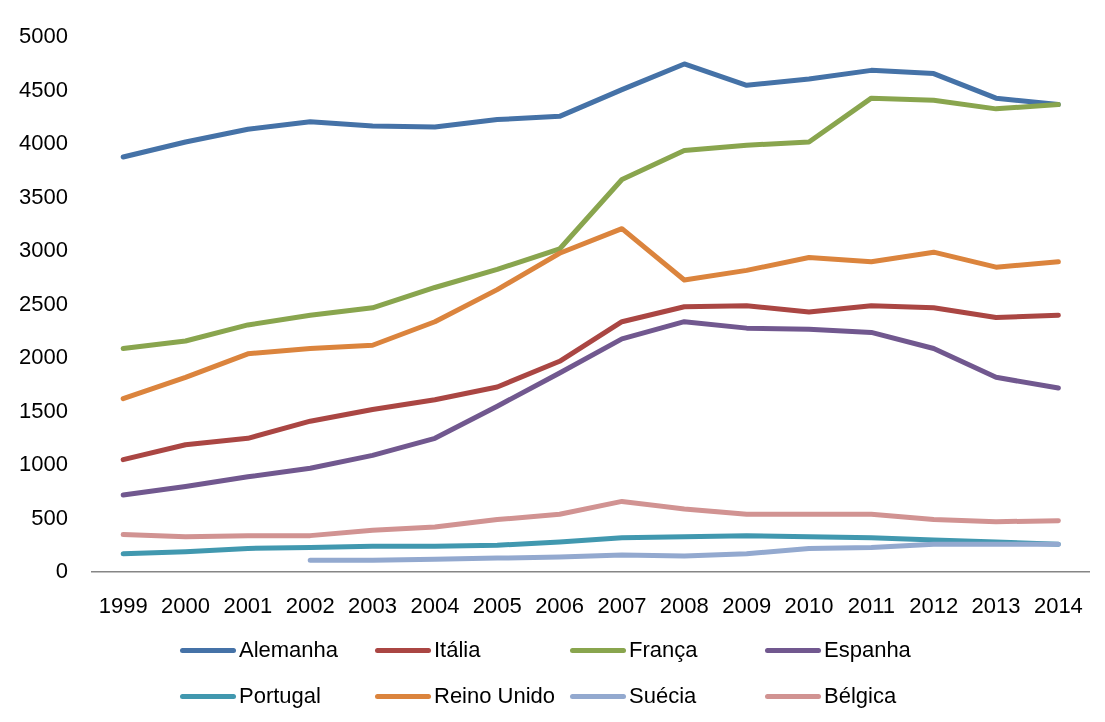 Image resolution: width=1105 pixels, height=722 pixels. Describe the element at coordinates (1058, 606) in the screenshot. I see `x-tick-label: 2014` at that location.